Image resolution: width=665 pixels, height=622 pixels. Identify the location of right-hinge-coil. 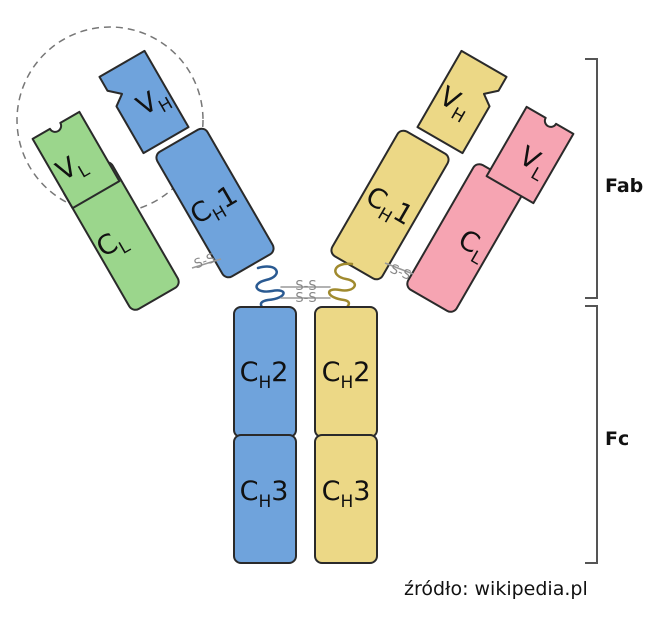
(342, 287).